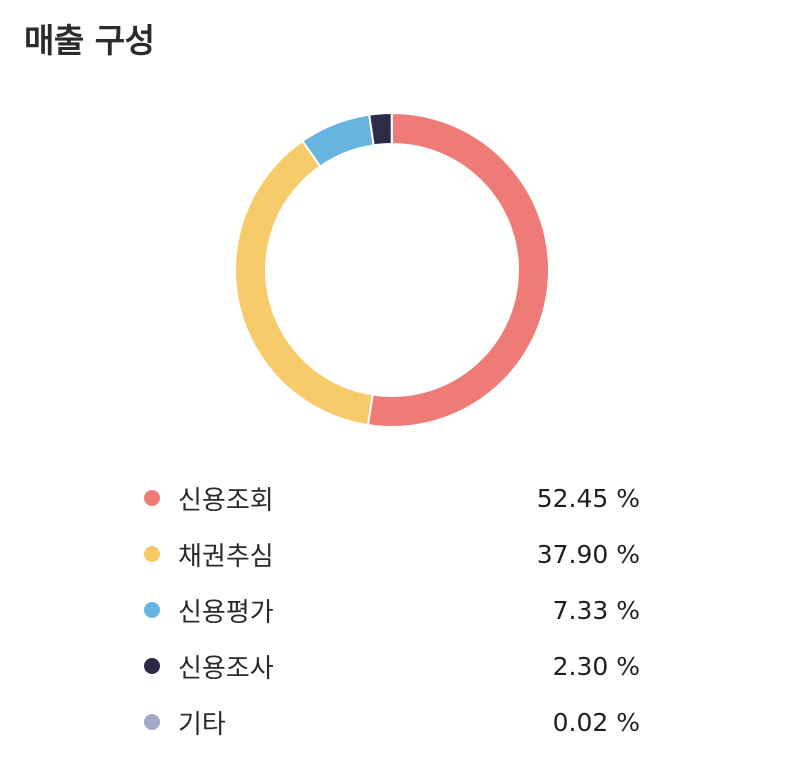 The width and height of the screenshot is (792, 778). What do you see at coordinates (390, 722) in the screenshot?
I see `legend-item: 기타 0.02 %` at bounding box center [390, 722].